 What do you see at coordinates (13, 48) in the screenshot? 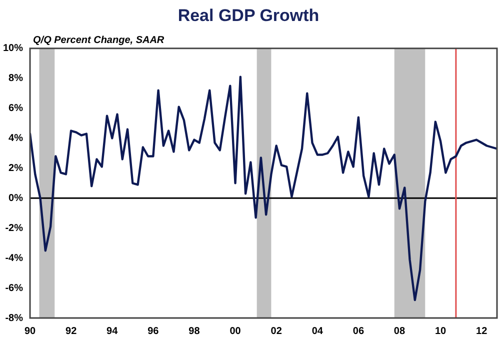
I see `y-tick-label: 10%` at bounding box center [13, 48].